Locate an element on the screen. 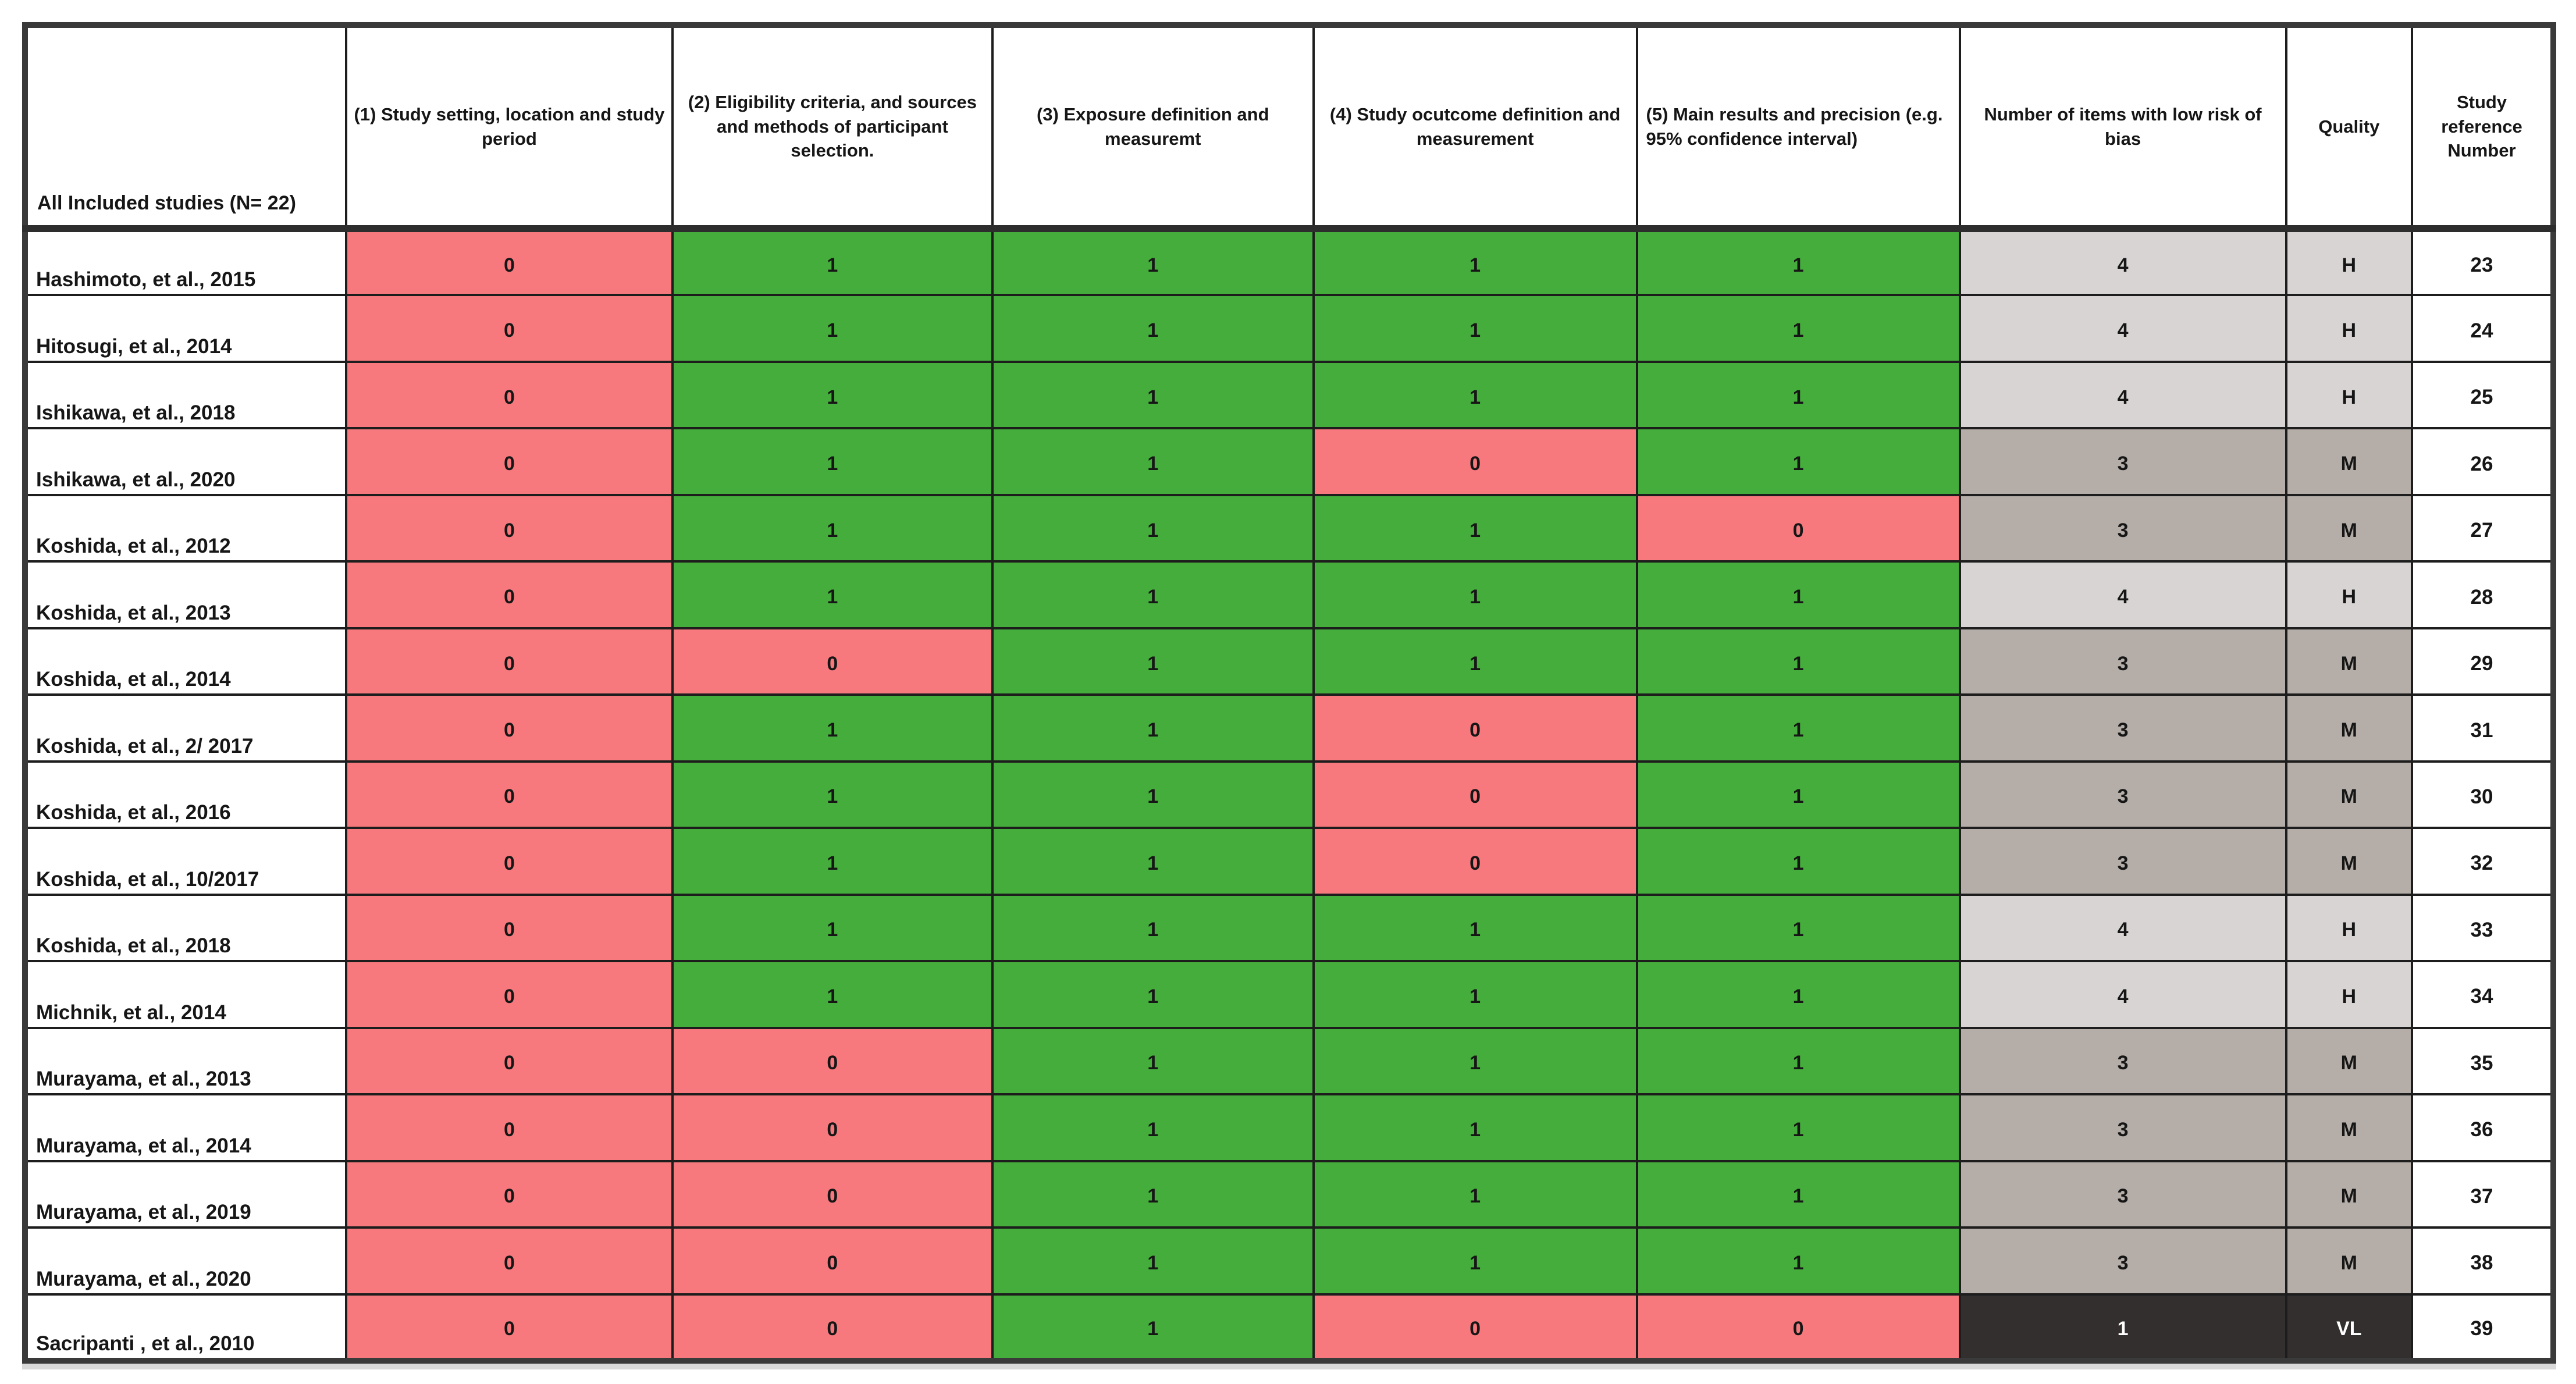 The width and height of the screenshot is (2576, 1384). reference-cell: 29 is located at coordinates (2483, 661).